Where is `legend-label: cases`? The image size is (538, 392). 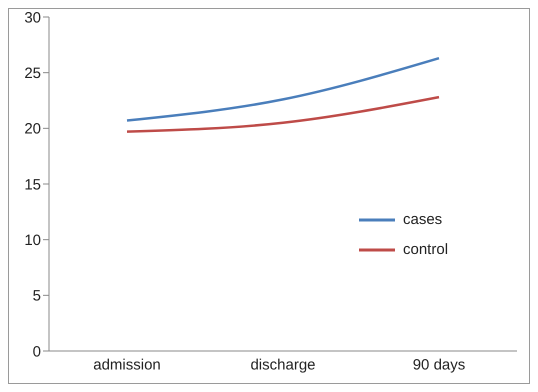 legend-label: cases is located at coordinates (422, 220).